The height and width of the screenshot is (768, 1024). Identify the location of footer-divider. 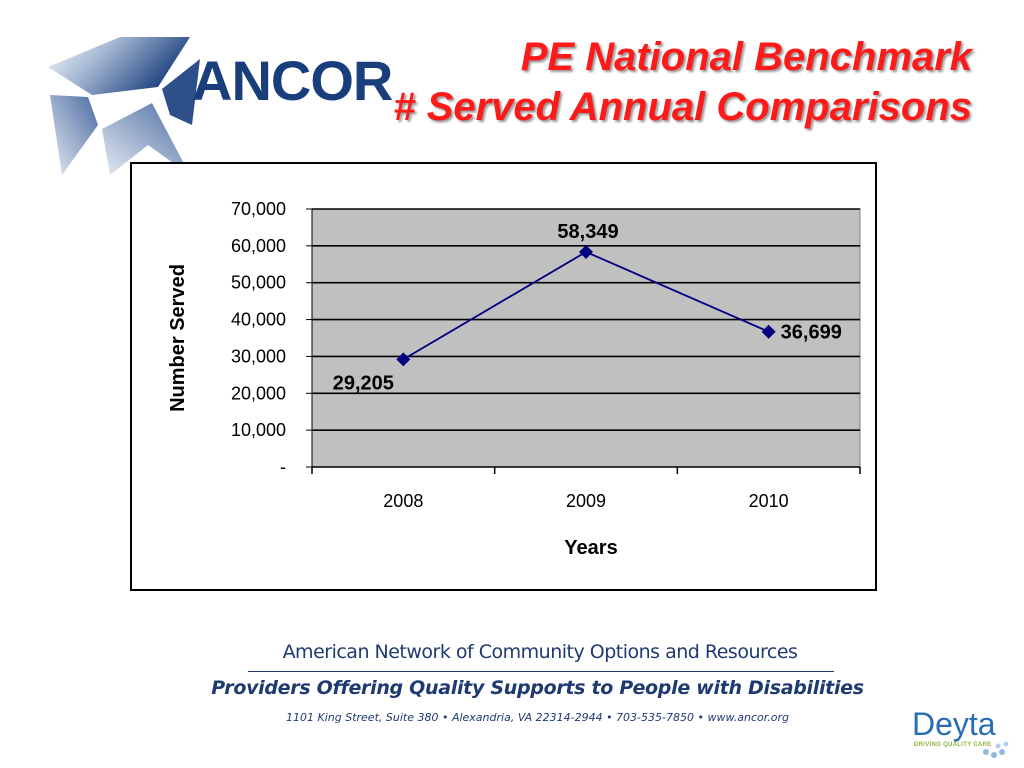
(541, 671).